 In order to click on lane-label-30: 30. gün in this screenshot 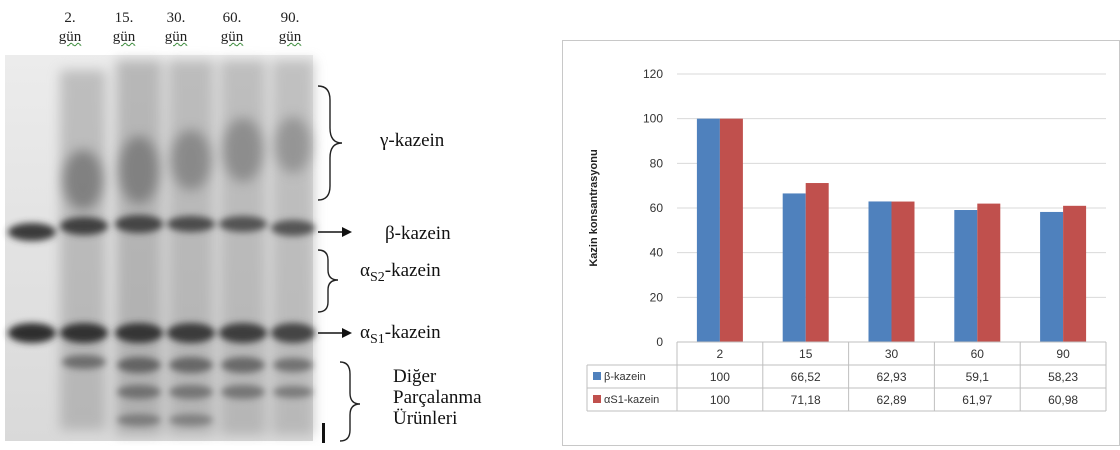, I will do `click(176, 27)`.